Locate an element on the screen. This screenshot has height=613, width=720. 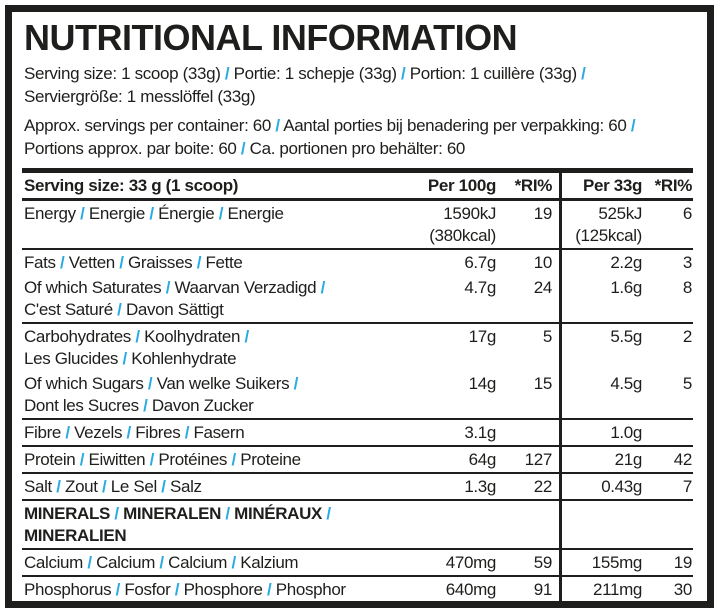
per-100g-ri-value: 15 is located at coordinates (543, 383).